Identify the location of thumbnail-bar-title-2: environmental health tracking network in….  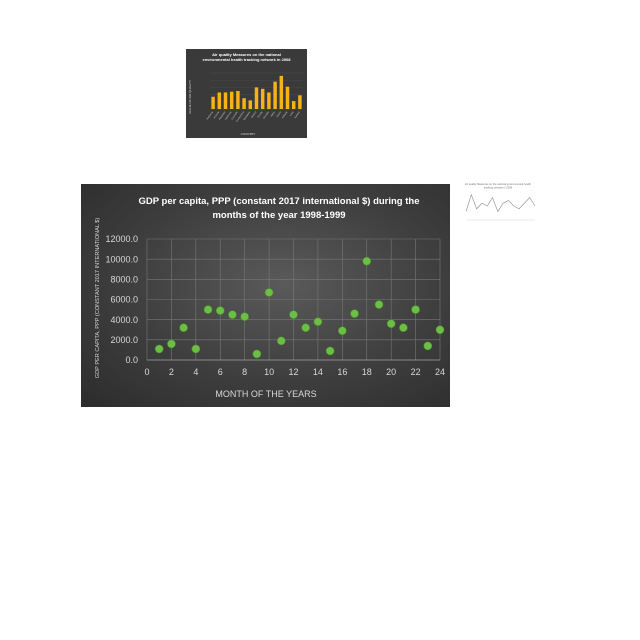
(246, 59).